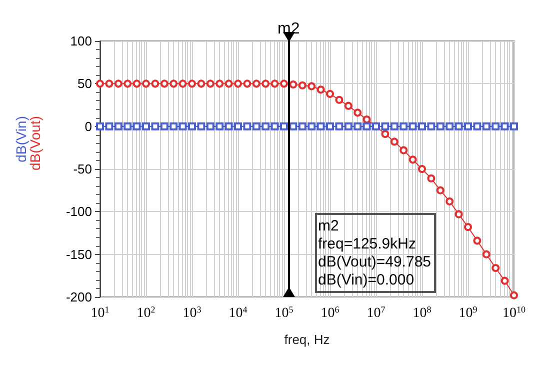 Image resolution: width=550 pixels, height=371 pixels. What do you see at coordinates (88, 126) in the screenshot?
I see `y-tick-label: 0` at bounding box center [88, 126].